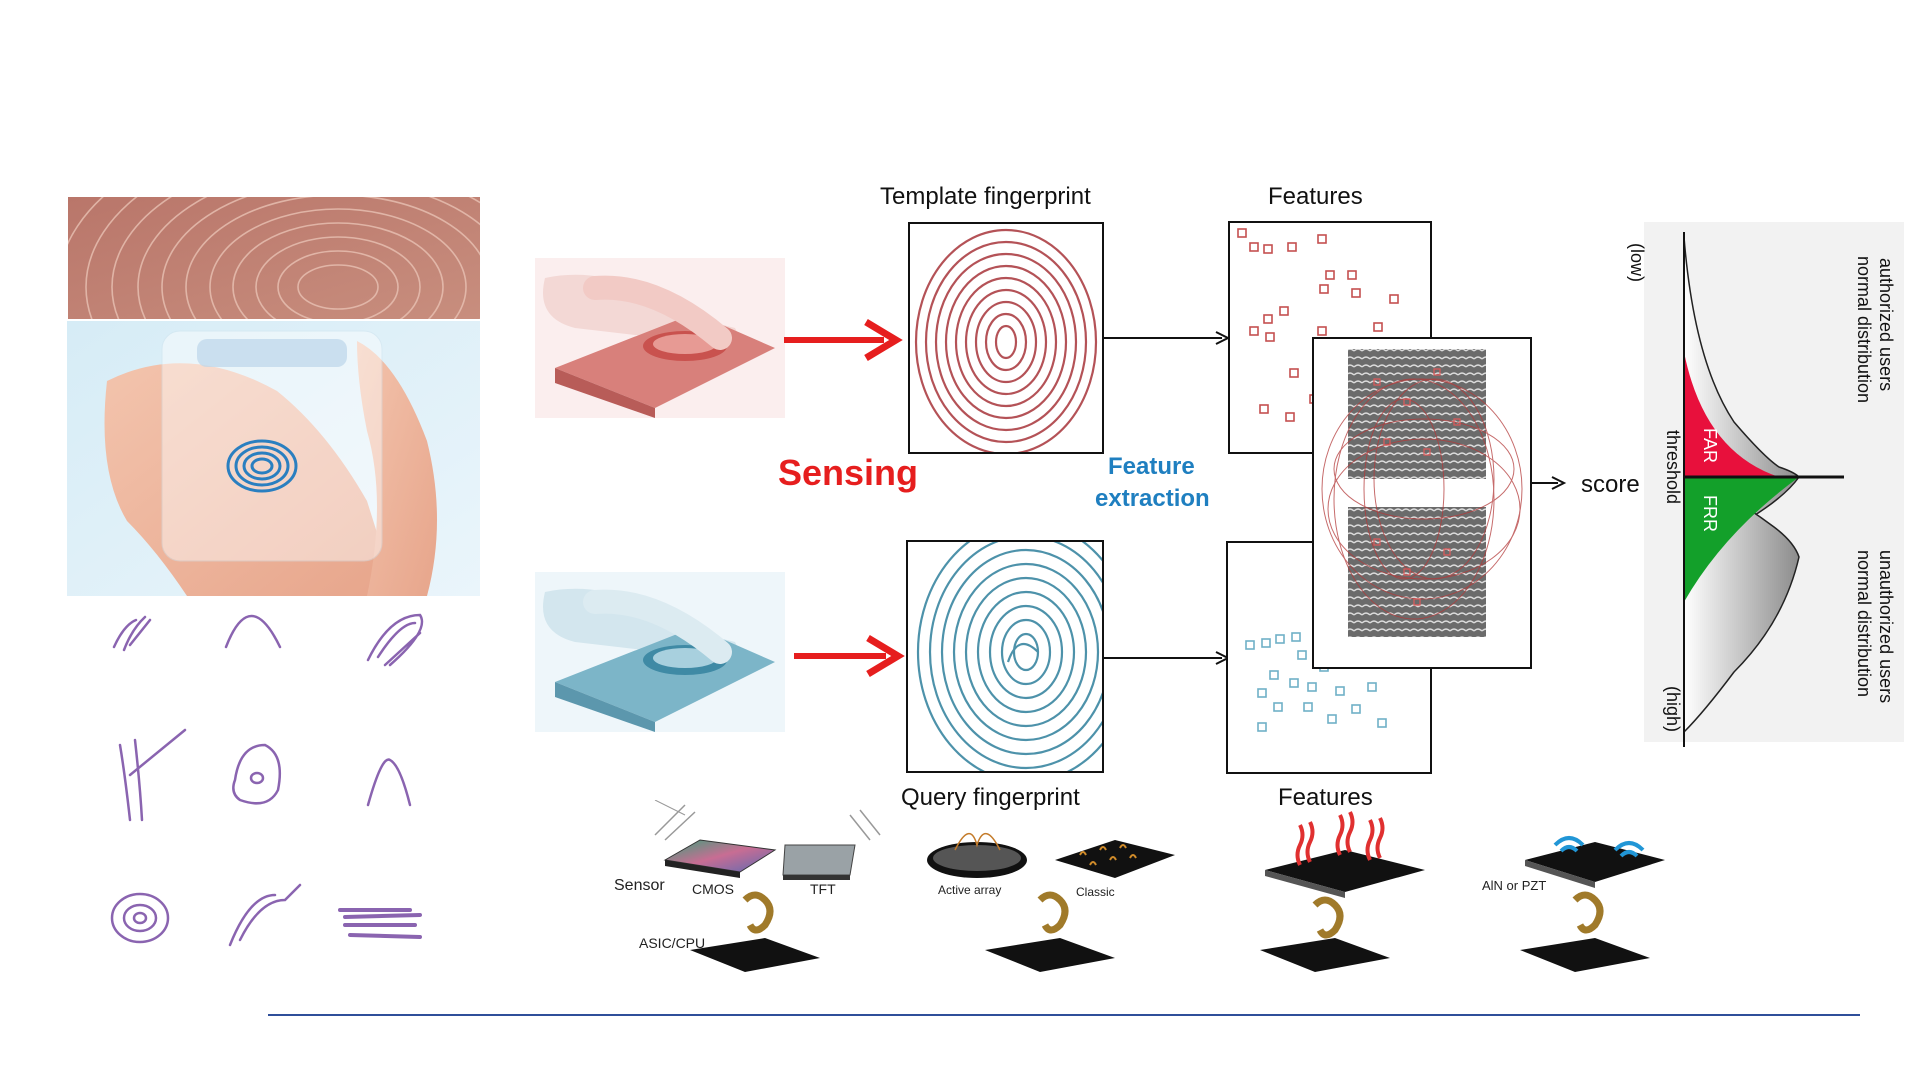 The image size is (1921, 1080). What do you see at coordinates (1422, 503) in the screenshot?
I see `matching-overlay-box` at bounding box center [1422, 503].